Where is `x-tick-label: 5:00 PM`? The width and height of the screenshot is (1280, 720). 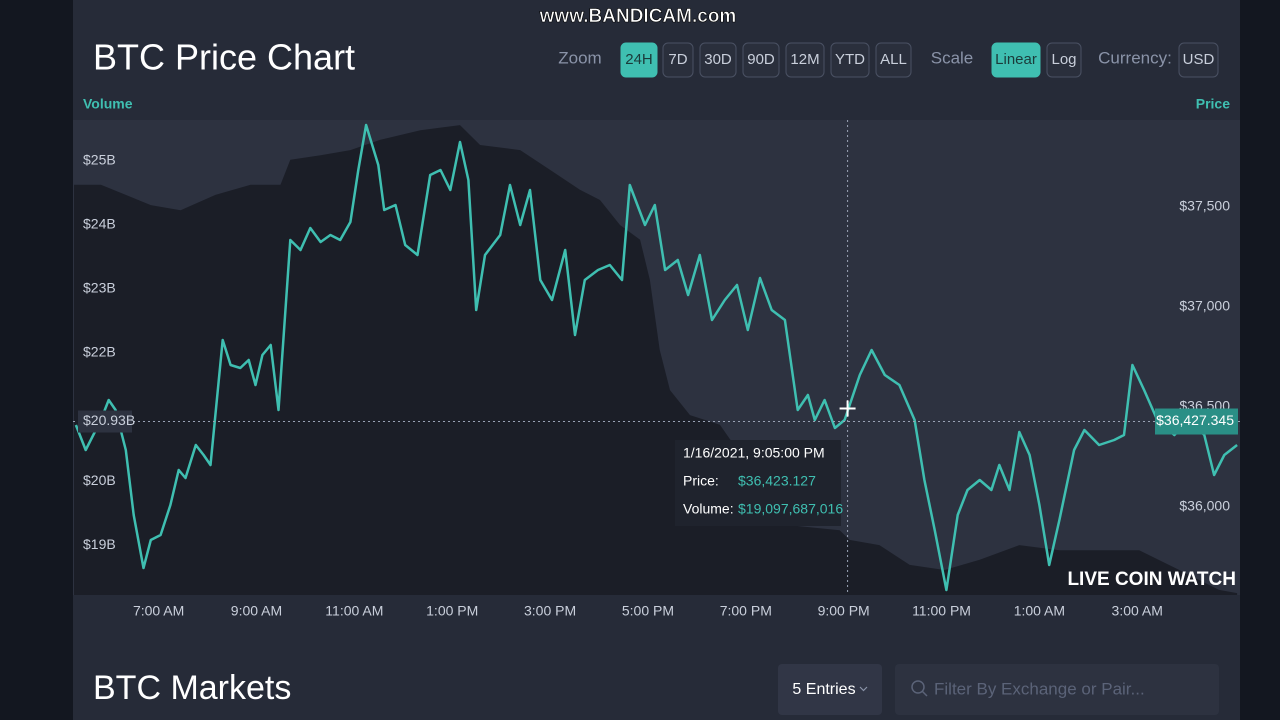 x-tick-label: 5:00 PM is located at coordinates (648, 611).